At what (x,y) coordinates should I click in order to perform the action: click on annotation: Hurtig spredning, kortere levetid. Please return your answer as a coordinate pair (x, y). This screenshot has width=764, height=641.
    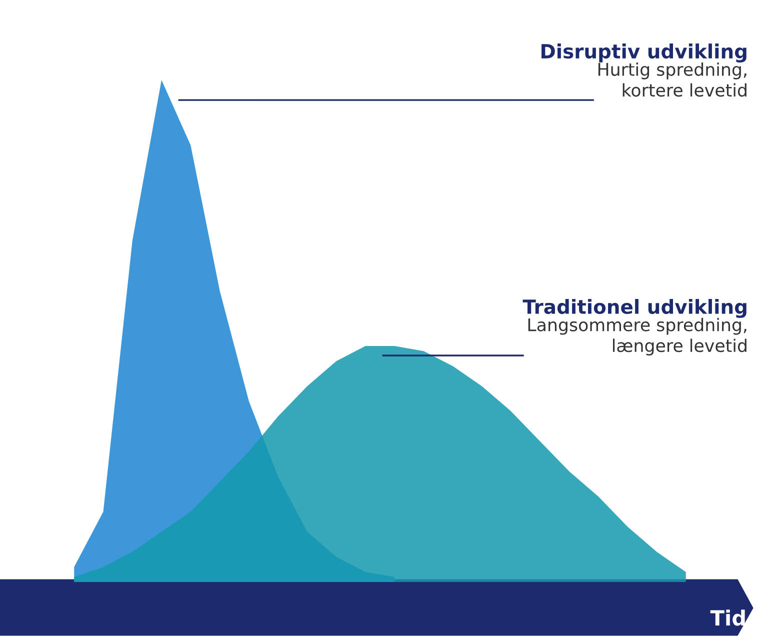
    Looking at the image, I should click on (672, 79).